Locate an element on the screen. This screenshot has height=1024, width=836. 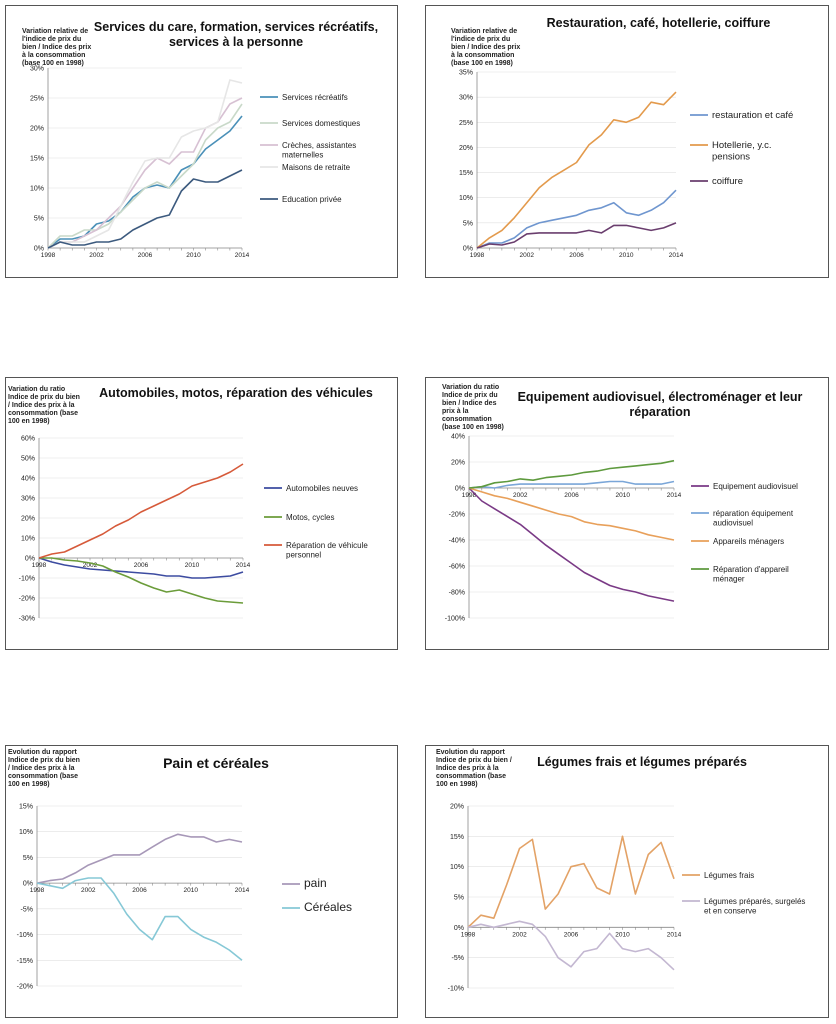
legend-label: Réparation de véhicule personnel is located at coordinates (327, 550).